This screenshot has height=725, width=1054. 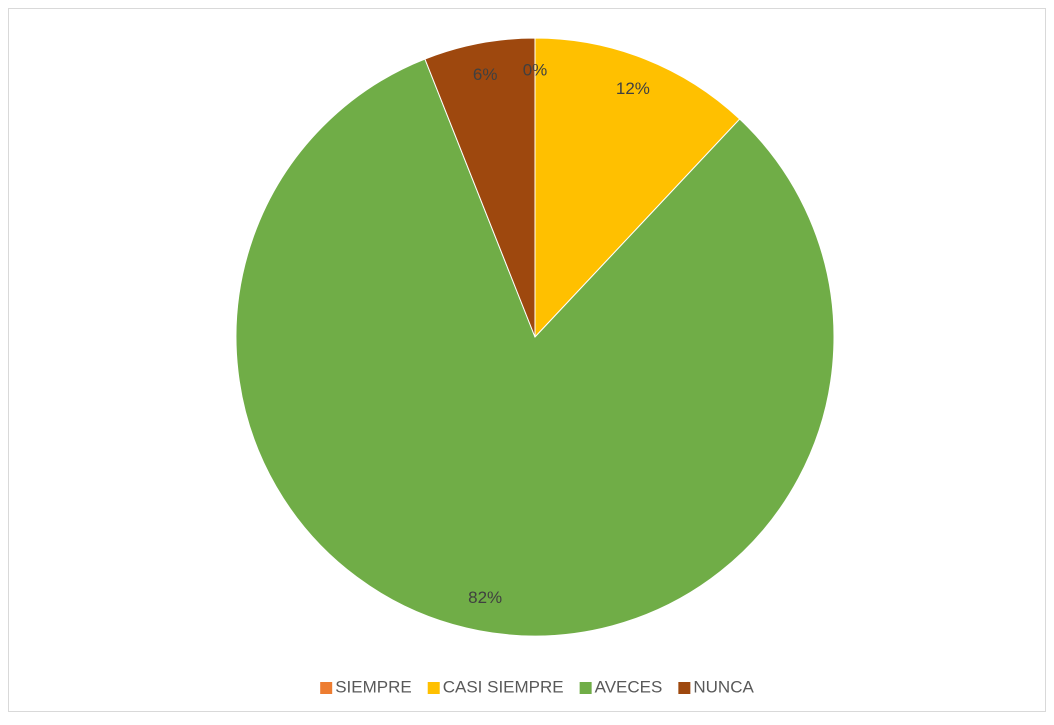 I want to click on legend-label: CASI SIEMPRE, so click(x=503, y=686).